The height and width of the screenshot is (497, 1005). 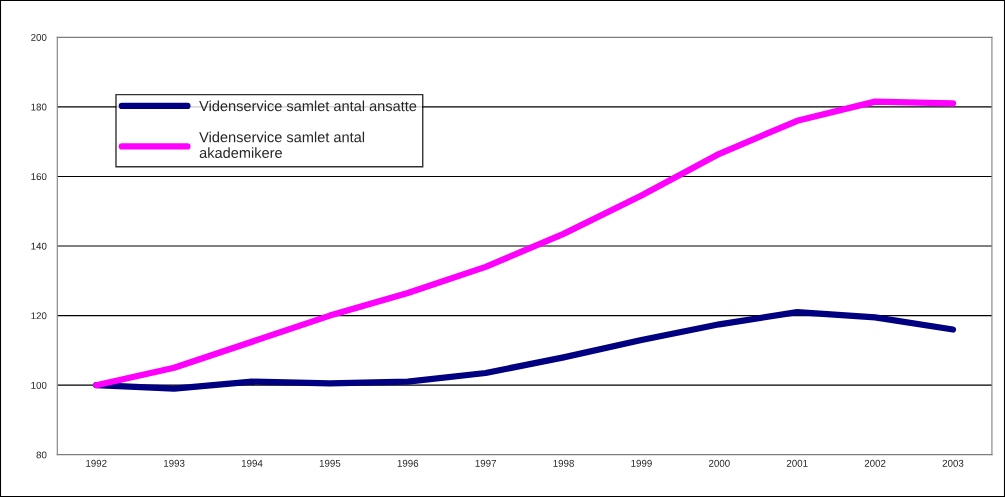 I want to click on y-tick-label: 180, so click(x=39, y=107).